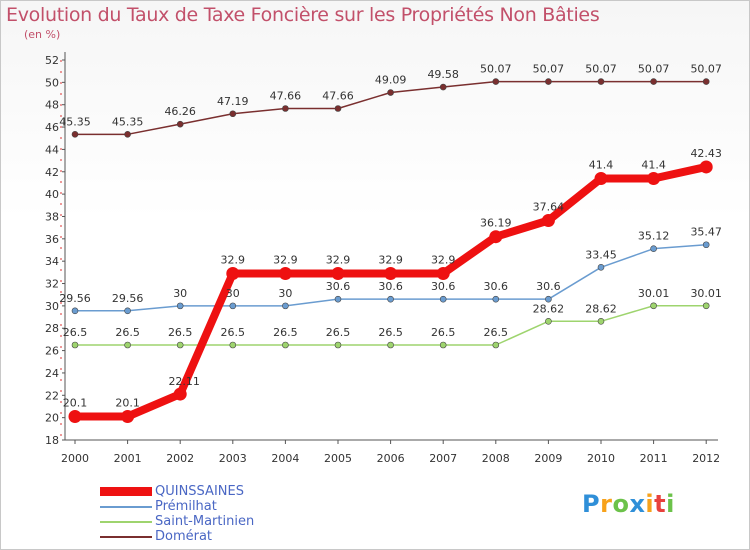 This screenshot has height=550, width=750. I want to click on y-tick-label: 40, so click(52, 194).